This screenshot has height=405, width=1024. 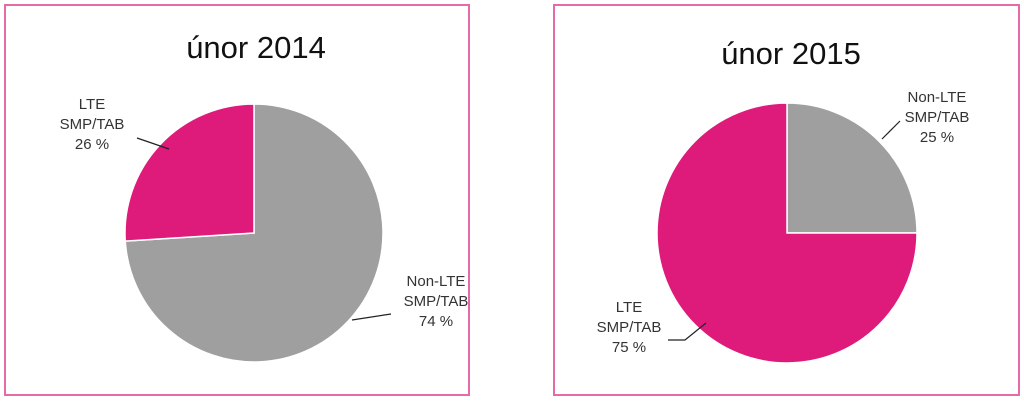 What do you see at coordinates (92, 124) in the screenshot?
I see `slice-label-lte: LTE SMP/TAB 26 %` at bounding box center [92, 124].